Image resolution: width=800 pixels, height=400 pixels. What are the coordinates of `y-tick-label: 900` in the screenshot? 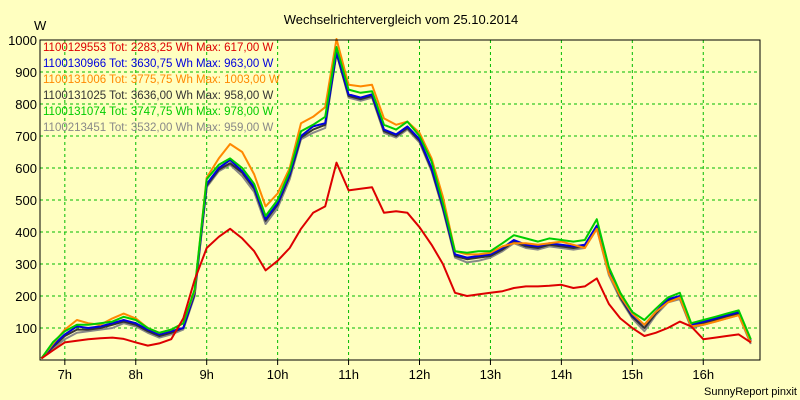 It's located at (26, 72).